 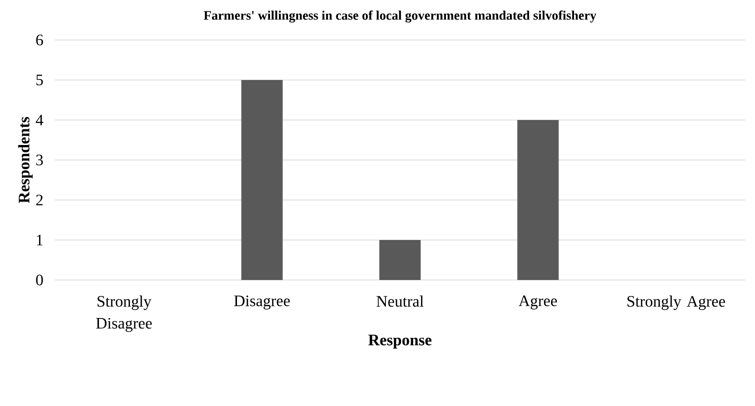 I want to click on y-tick-label: 4, so click(x=40, y=120).